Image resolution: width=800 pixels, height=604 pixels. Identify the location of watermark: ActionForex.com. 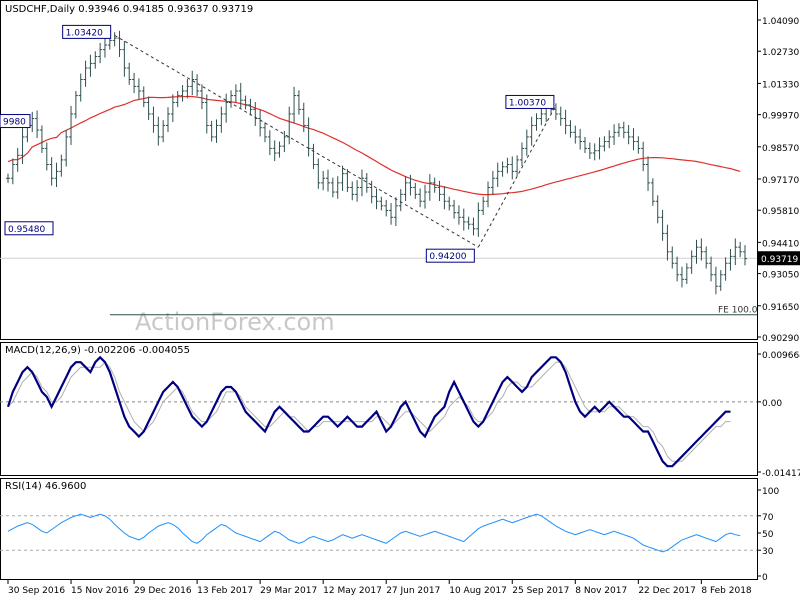
(235, 322).